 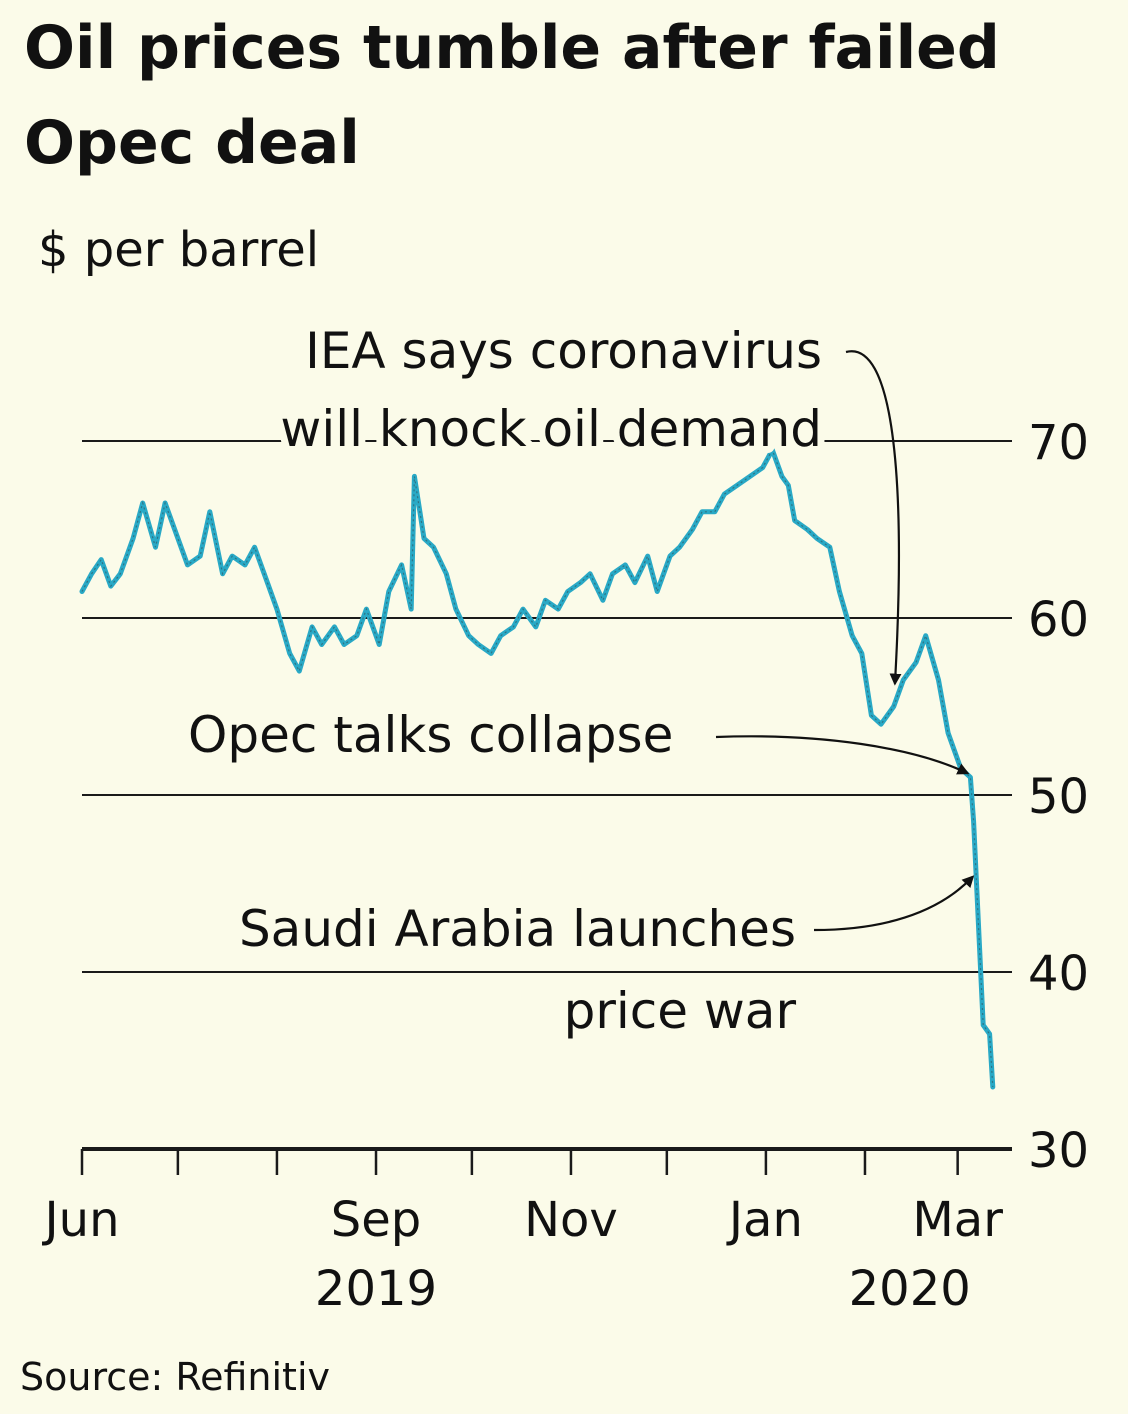 I want to click on annotation-text-0-0: IEA says coronavirus, so click(x=563, y=351).